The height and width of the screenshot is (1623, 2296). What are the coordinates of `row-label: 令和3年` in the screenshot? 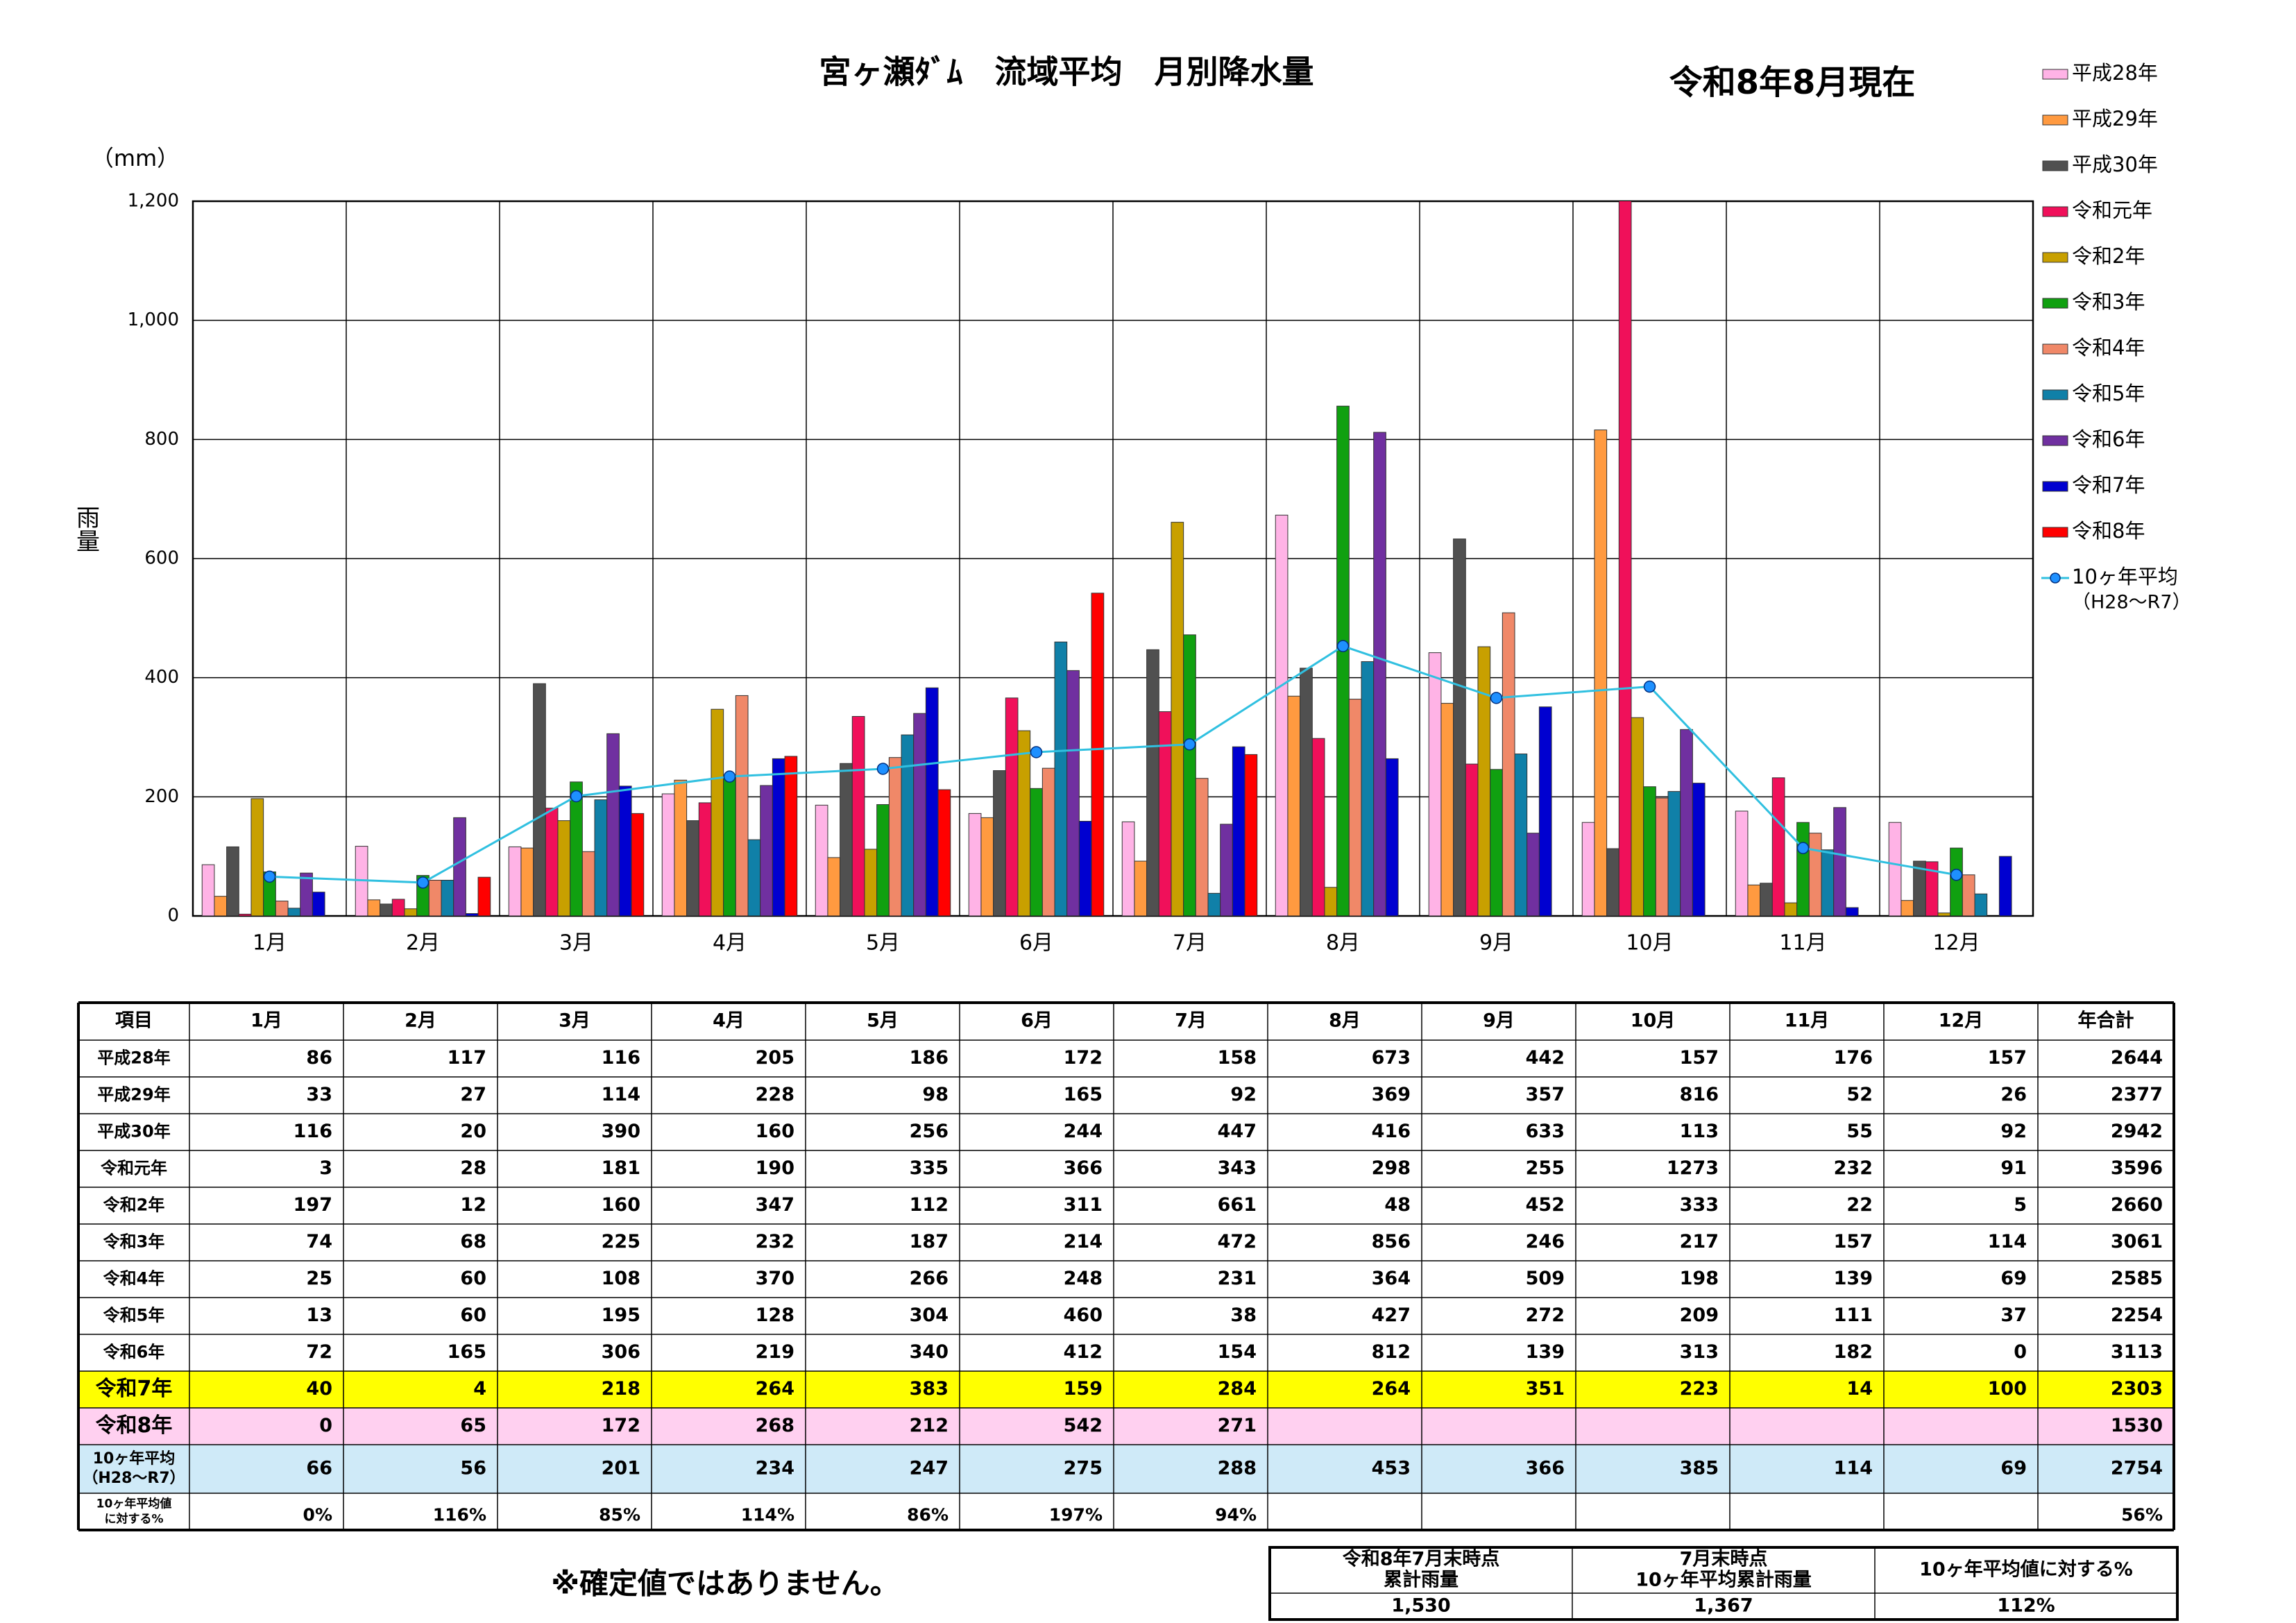 It's located at (134, 1242).